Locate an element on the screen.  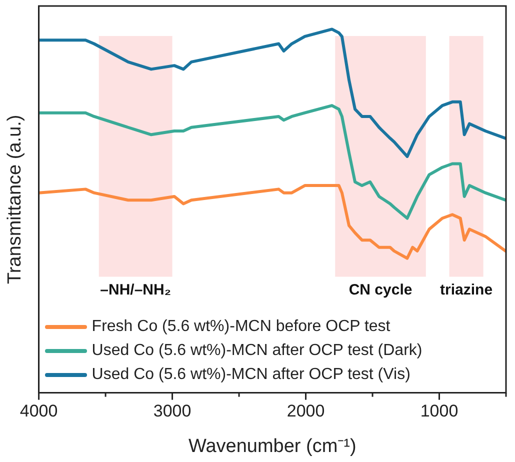
x-axis-title: Wavenumber (cm⁻¹) is located at coordinates (272, 446).